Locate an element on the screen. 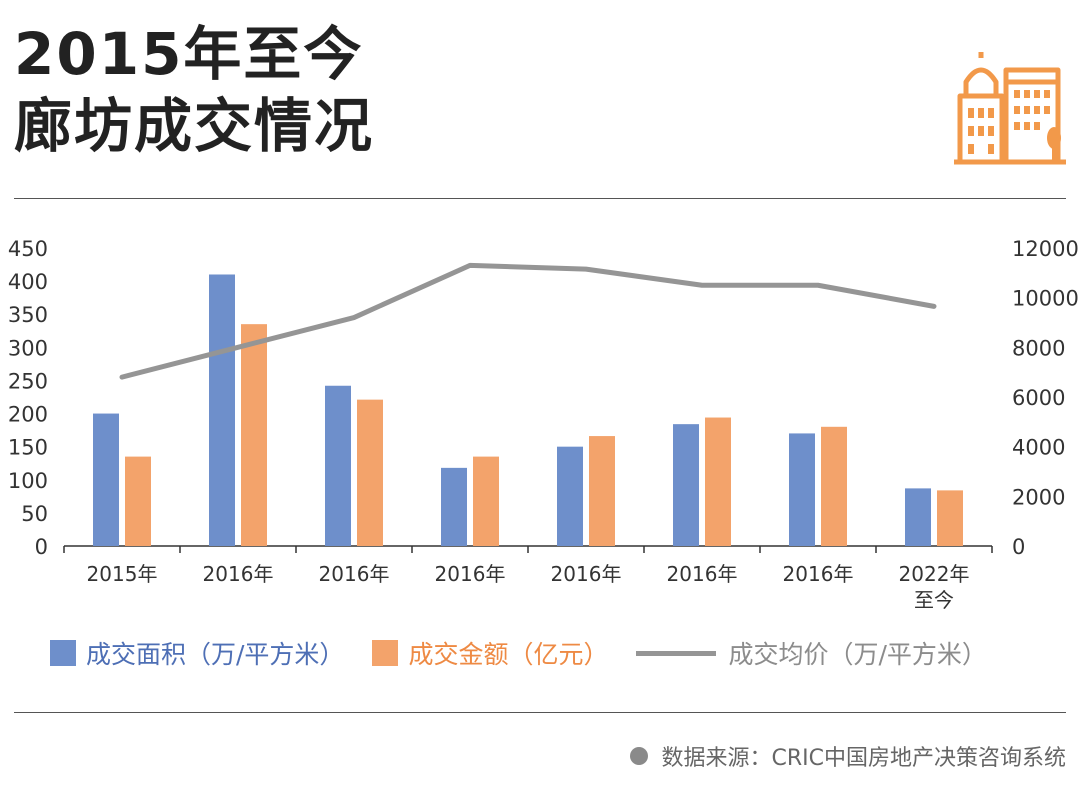 This screenshot has width=1080, height=798. y-right-tick-label: 10000 is located at coordinates (1045, 299).